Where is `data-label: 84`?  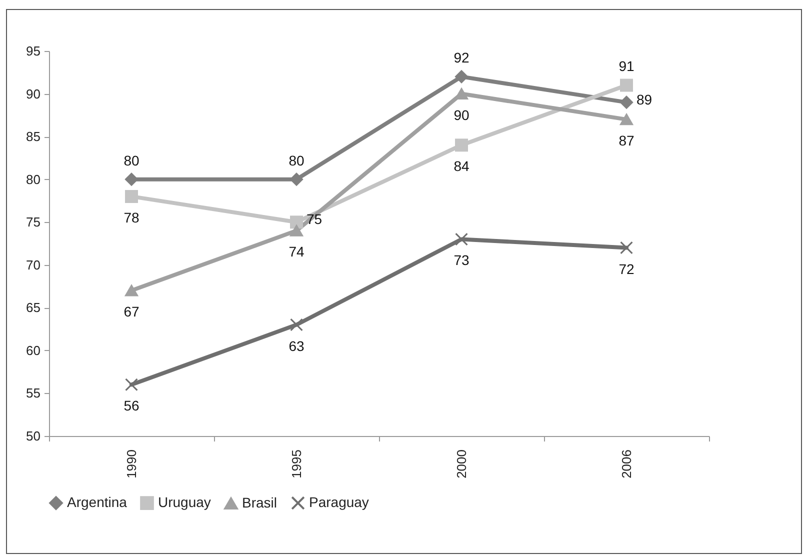 data-label: 84 is located at coordinates (462, 166).